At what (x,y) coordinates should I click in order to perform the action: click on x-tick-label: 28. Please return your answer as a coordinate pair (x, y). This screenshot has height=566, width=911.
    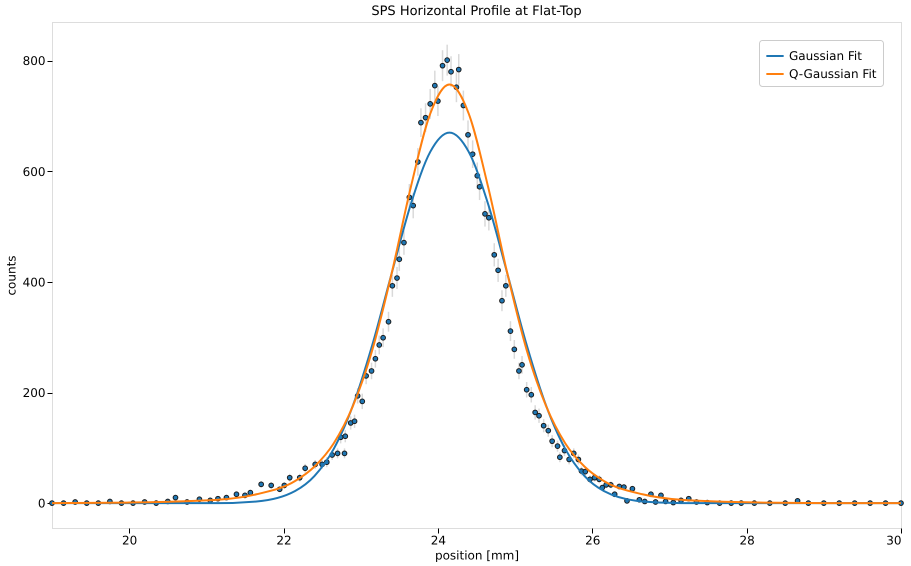
    Looking at the image, I should click on (747, 541).